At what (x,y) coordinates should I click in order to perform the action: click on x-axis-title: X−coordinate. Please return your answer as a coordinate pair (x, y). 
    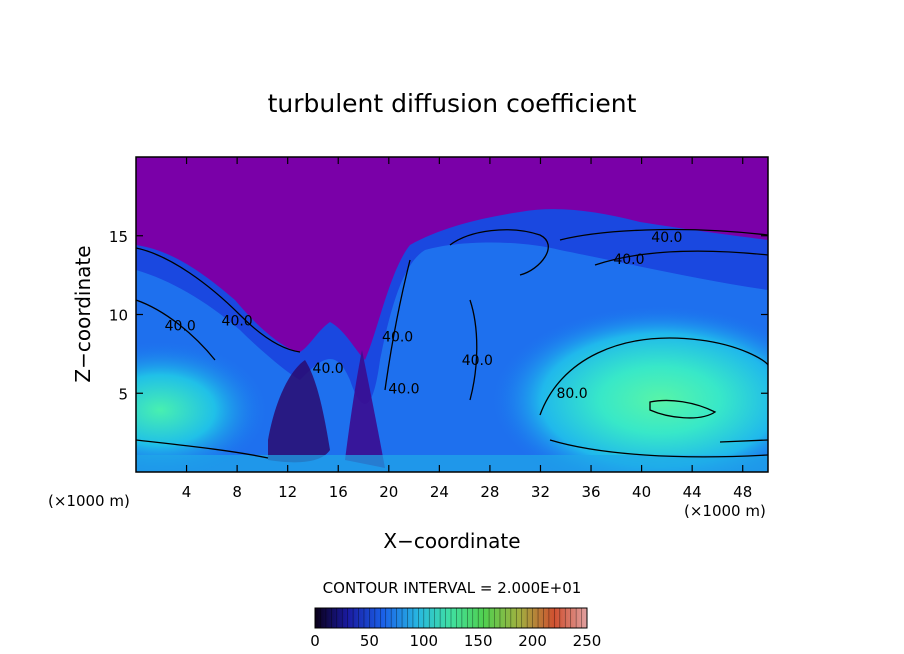
    Looking at the image, I should click on (451, 541).